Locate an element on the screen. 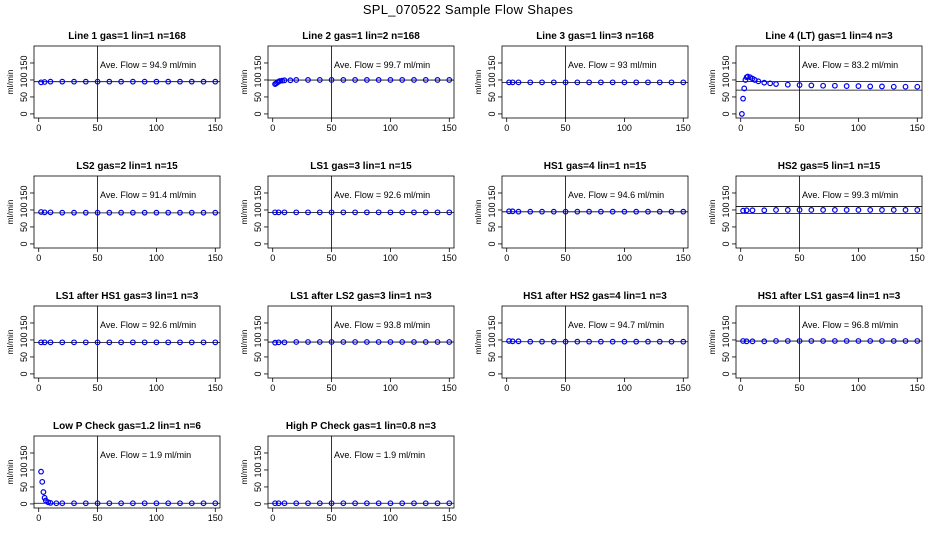  panel-6-ytick-label-2: 100 is located at coordinates (258, 209).